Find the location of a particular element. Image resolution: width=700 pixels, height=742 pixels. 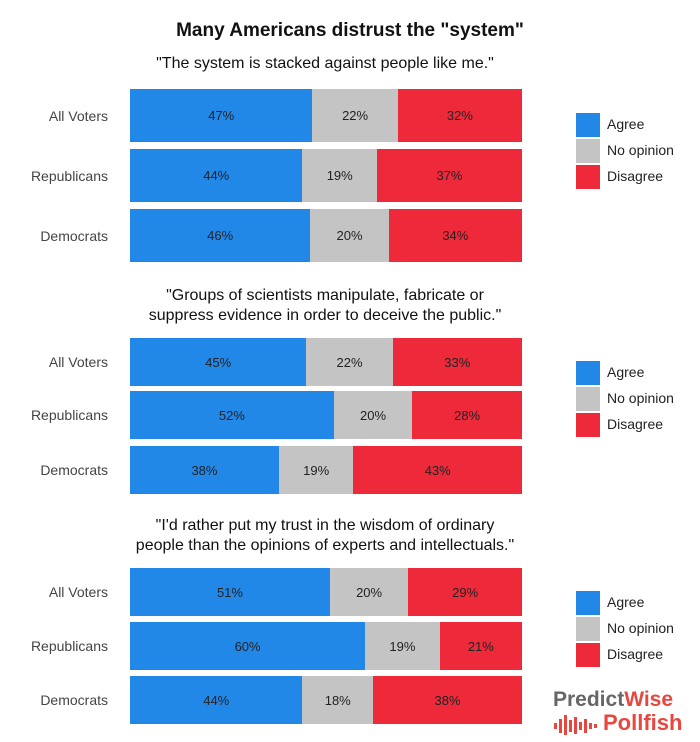

data-label: 32% is located at coordinates (459, 115).